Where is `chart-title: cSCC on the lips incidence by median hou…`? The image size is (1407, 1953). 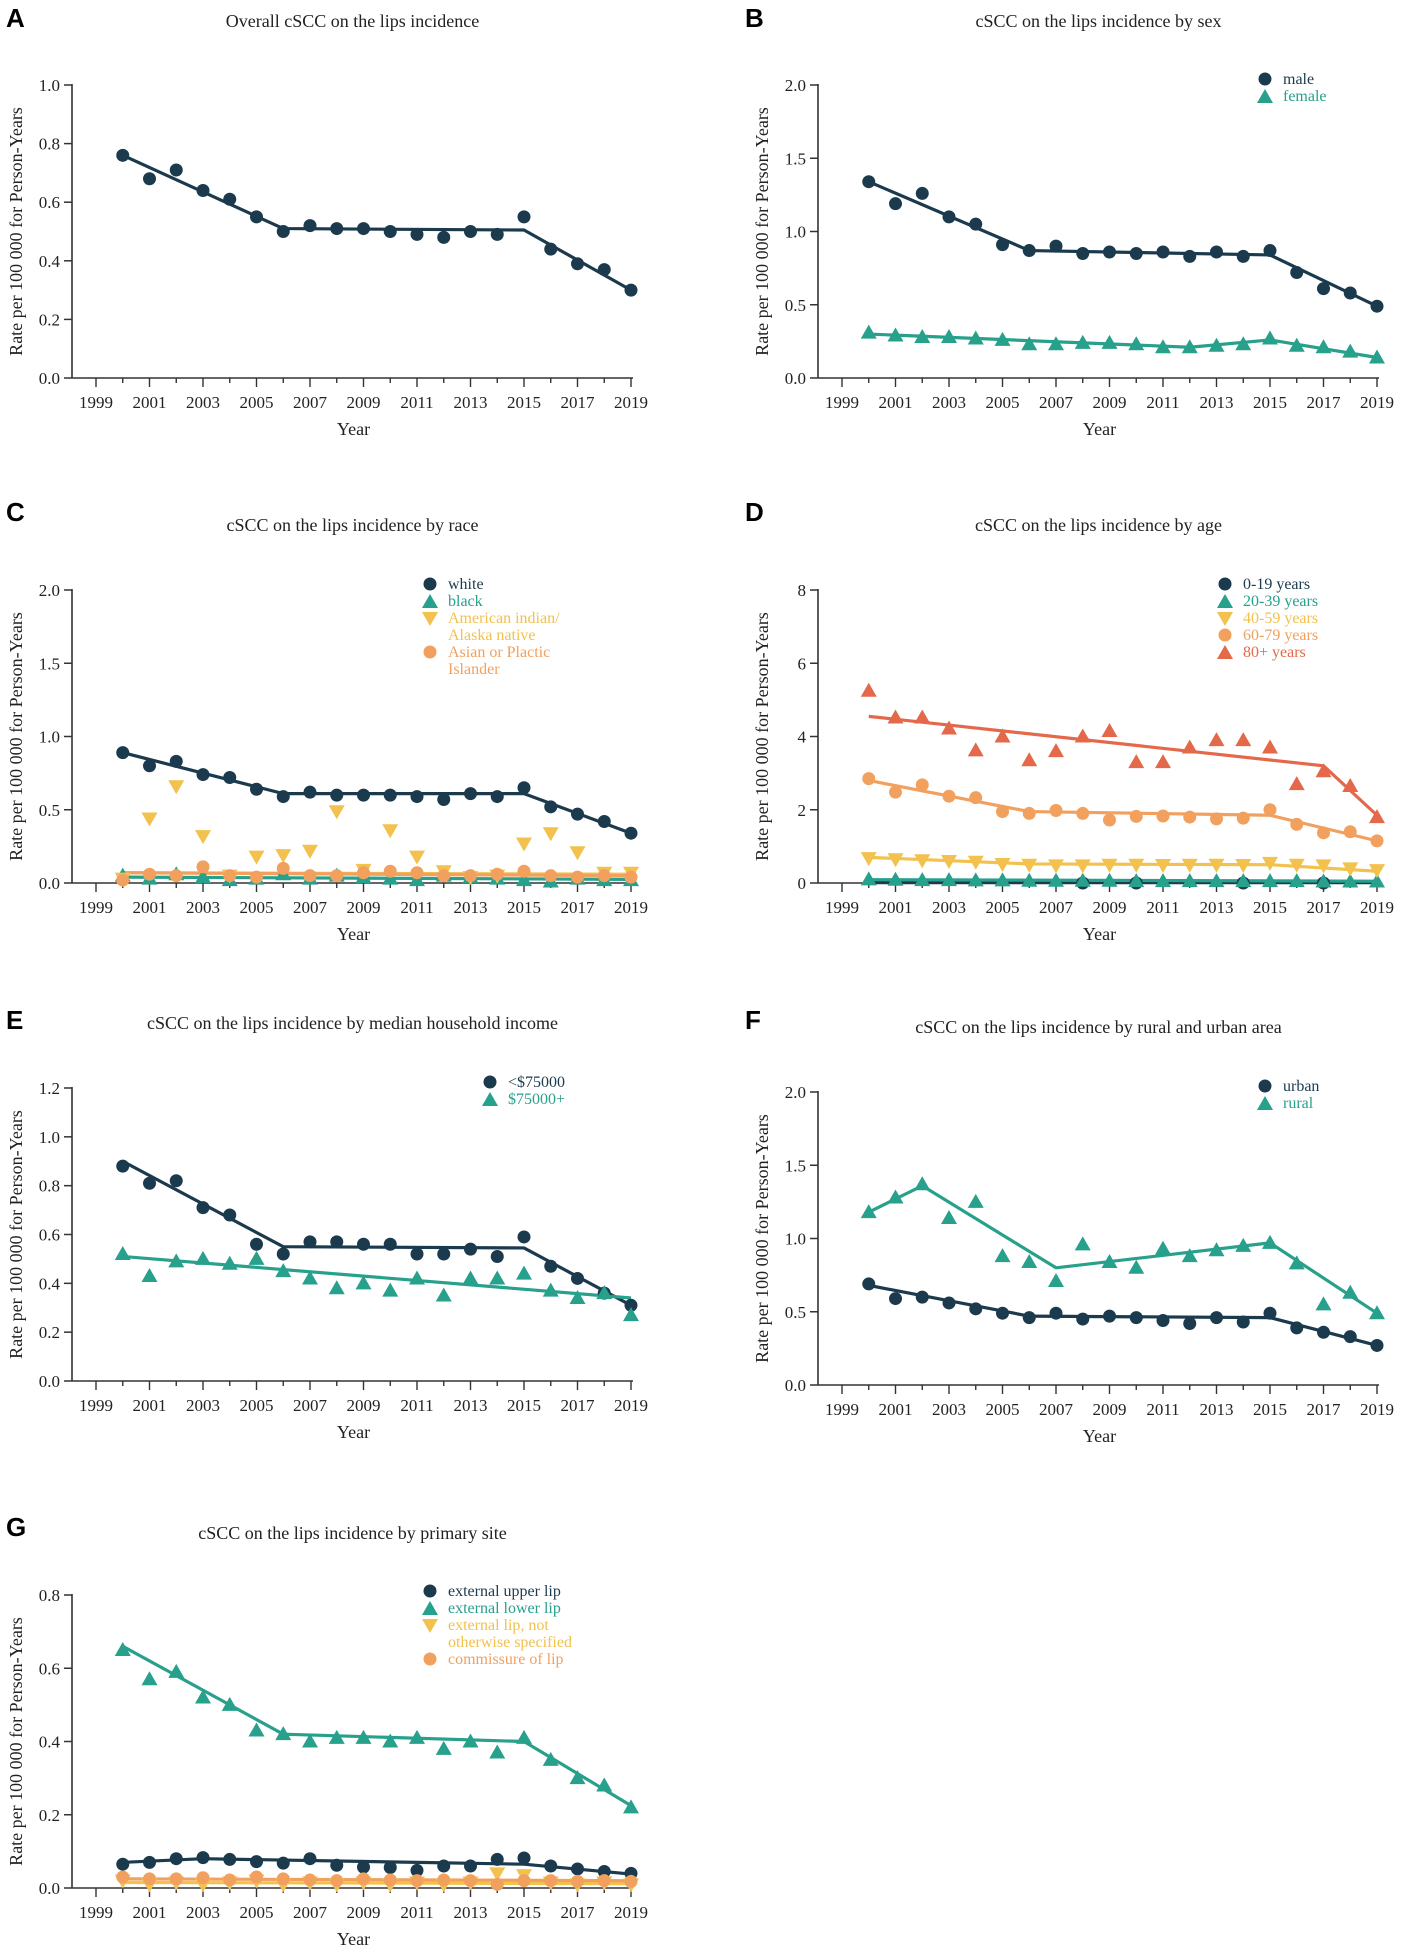
chart-title: cSCC on the lips incidence by median hou… is located at coordinates (352, 1023).